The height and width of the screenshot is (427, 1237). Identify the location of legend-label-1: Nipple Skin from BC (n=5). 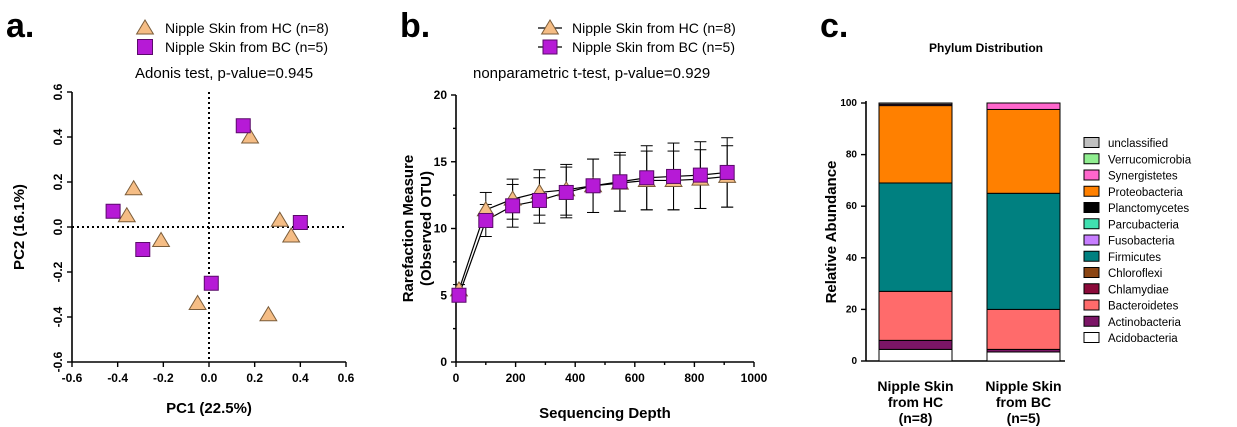
(653, 47).